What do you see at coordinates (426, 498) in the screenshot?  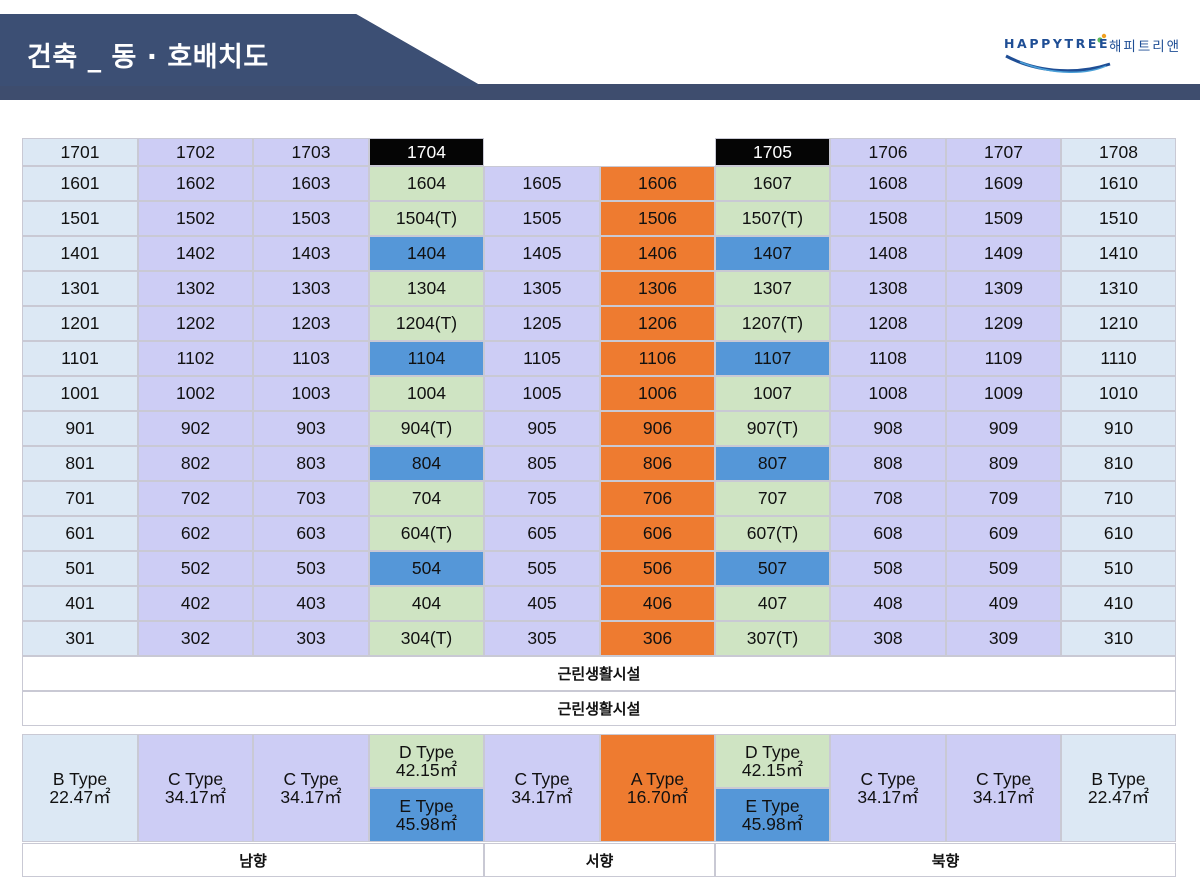 I see `unit-cell: 704` at bounding box center [426, 498].